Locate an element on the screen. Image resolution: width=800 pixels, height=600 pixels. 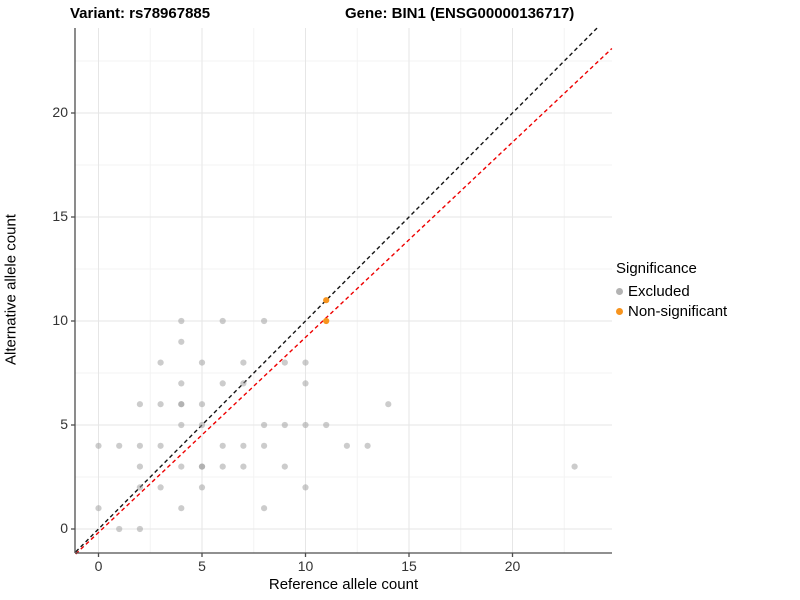
non-significant-dot-icon is located at coordinates (619, 311).